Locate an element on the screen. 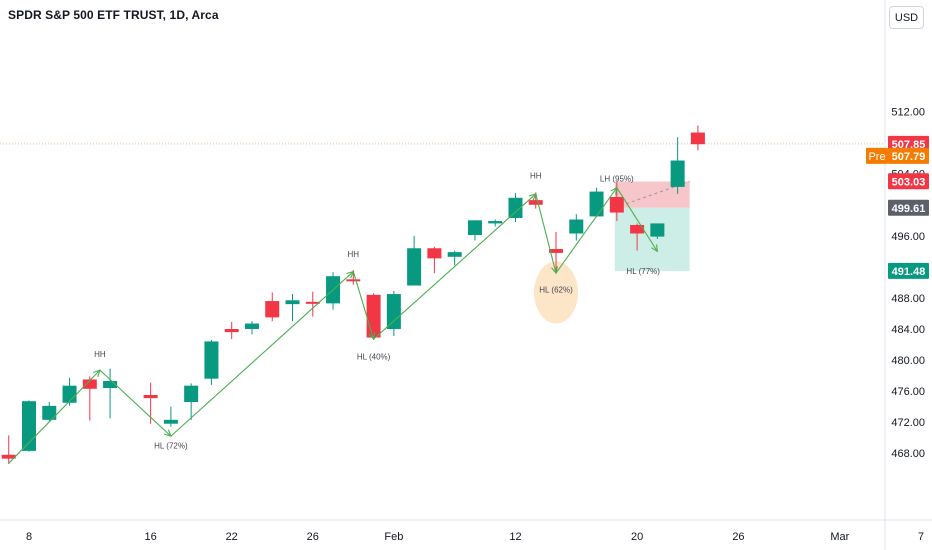 Image resolution: width=932 pixels, height=550 pixels. y-tick-label: 488.00 is located at coordinates (908, 299).